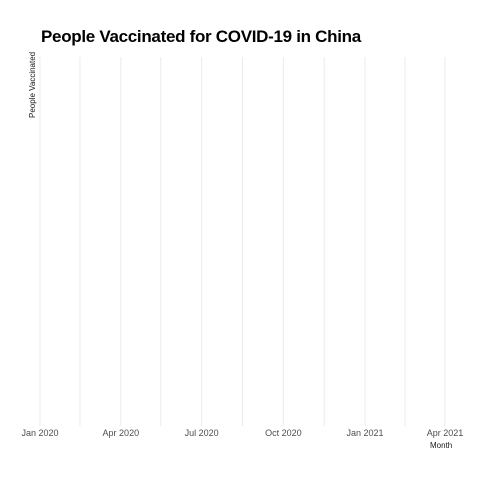  Describe the element at coordinates (441, 445) in the screenshot. I see `x-axis-label: Month` at that location.